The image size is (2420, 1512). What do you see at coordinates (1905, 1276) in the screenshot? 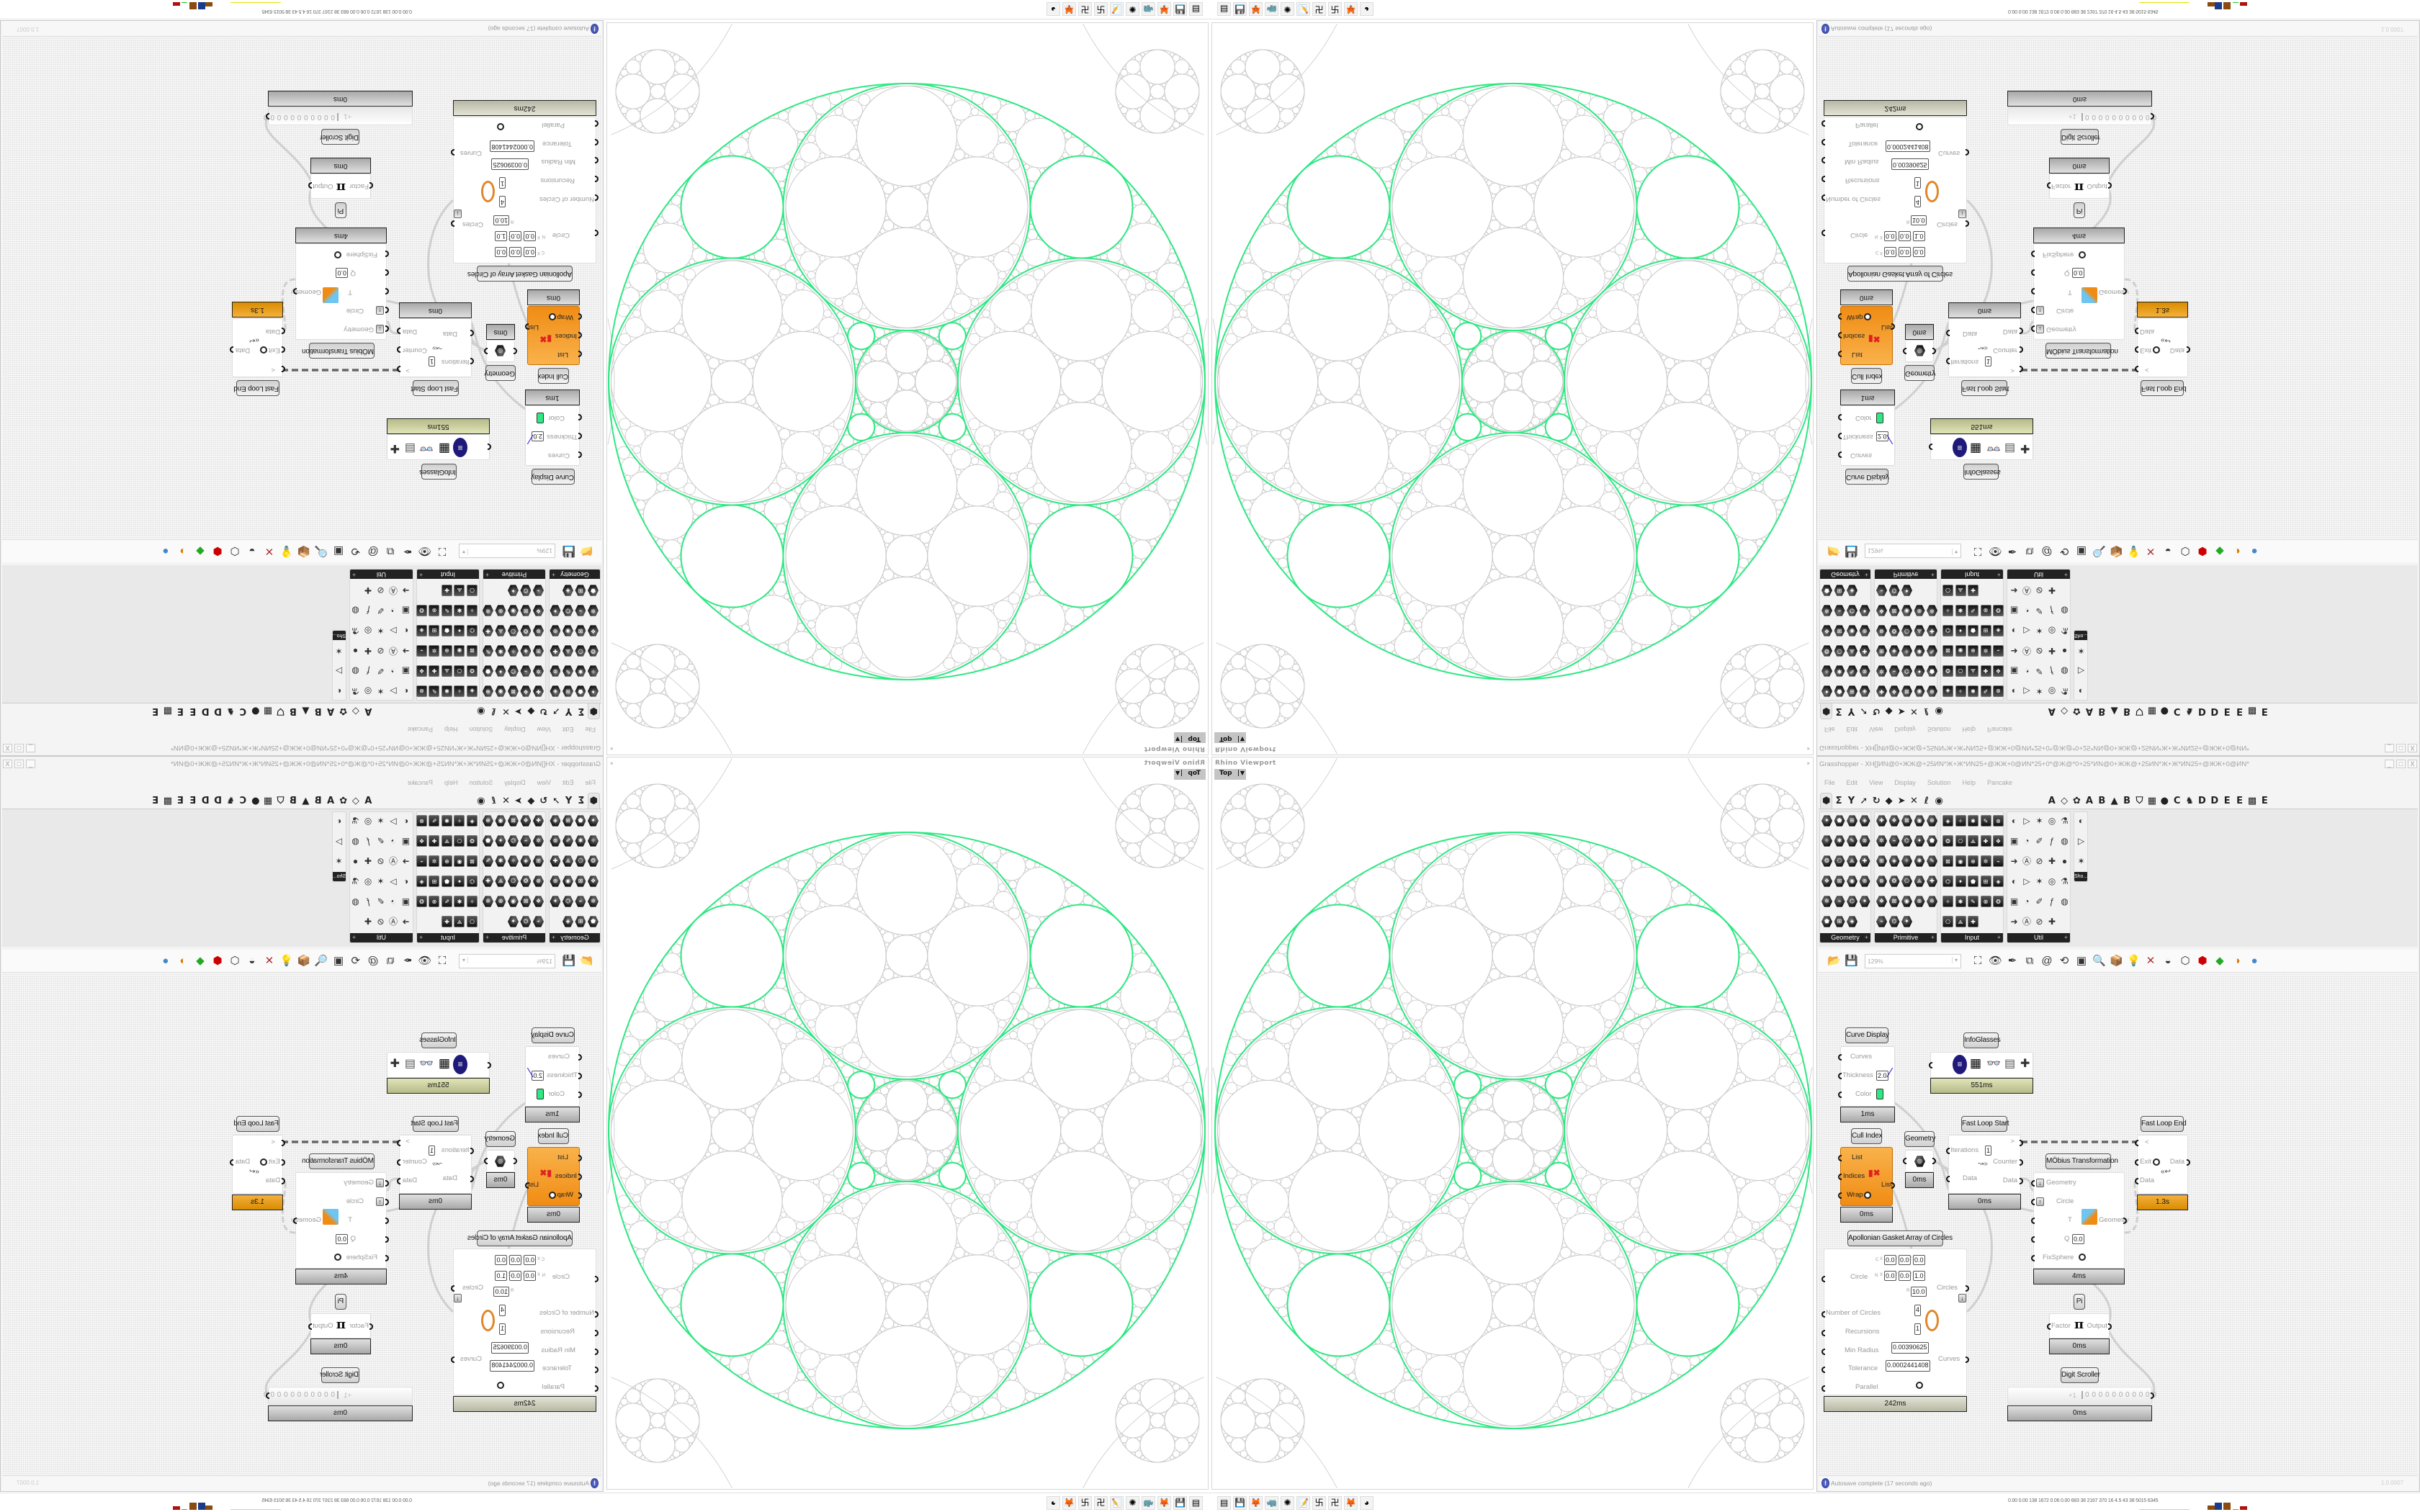
I see `normal-y-field: 0.0` at bounding box center [1905, 1276].